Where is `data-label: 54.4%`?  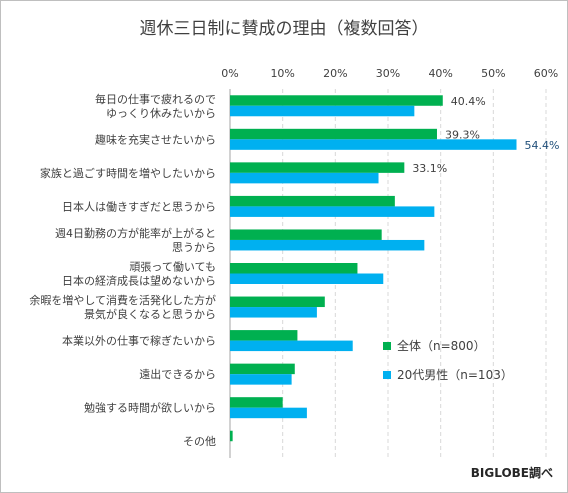
data-label: 54.4% is located at coordinates (542, 145).